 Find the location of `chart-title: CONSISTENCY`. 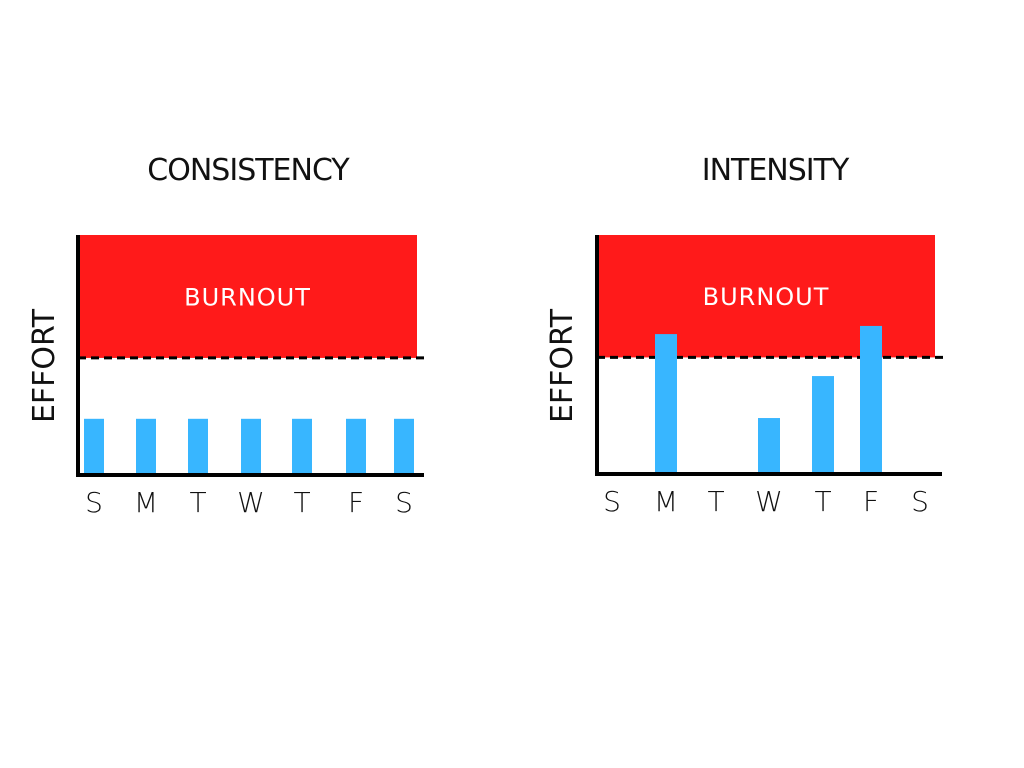

chart-title: CONSISTENCY is located at coordinates (248, 170).